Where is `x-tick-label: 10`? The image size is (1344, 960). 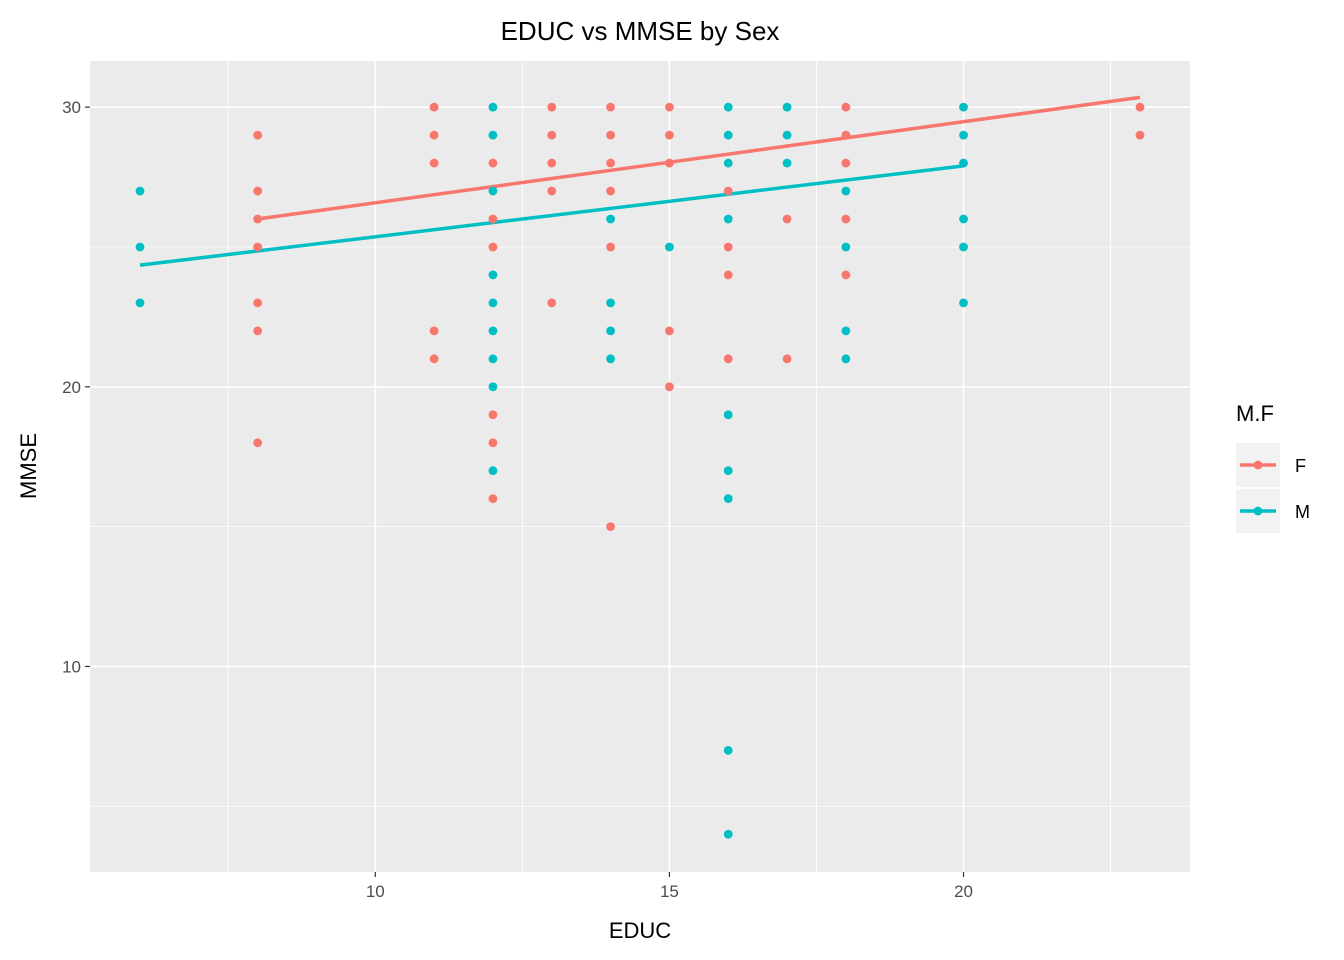
x-tick-label: 10 is located at coordinates (375, 891).